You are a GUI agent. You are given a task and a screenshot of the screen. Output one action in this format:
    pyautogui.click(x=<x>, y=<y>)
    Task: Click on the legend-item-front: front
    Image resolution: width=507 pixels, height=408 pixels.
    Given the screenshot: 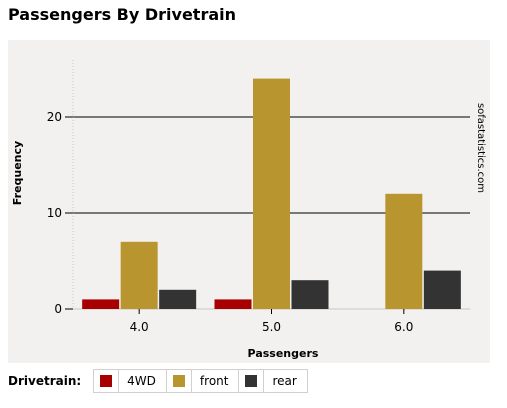 What is the action you would take?
    pyautogui.click(x=203, y=381)
    